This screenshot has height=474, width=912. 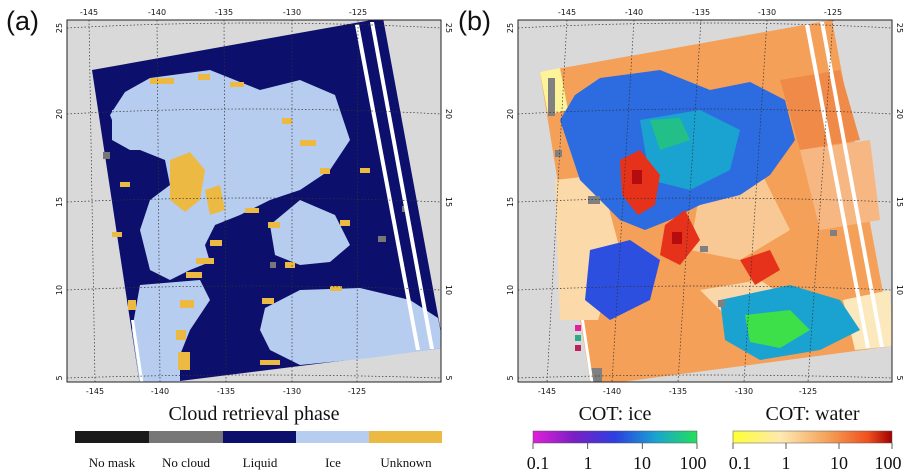 I want to click on panel-a-lon-bottom-3: -135, so click(x=226, y=391).